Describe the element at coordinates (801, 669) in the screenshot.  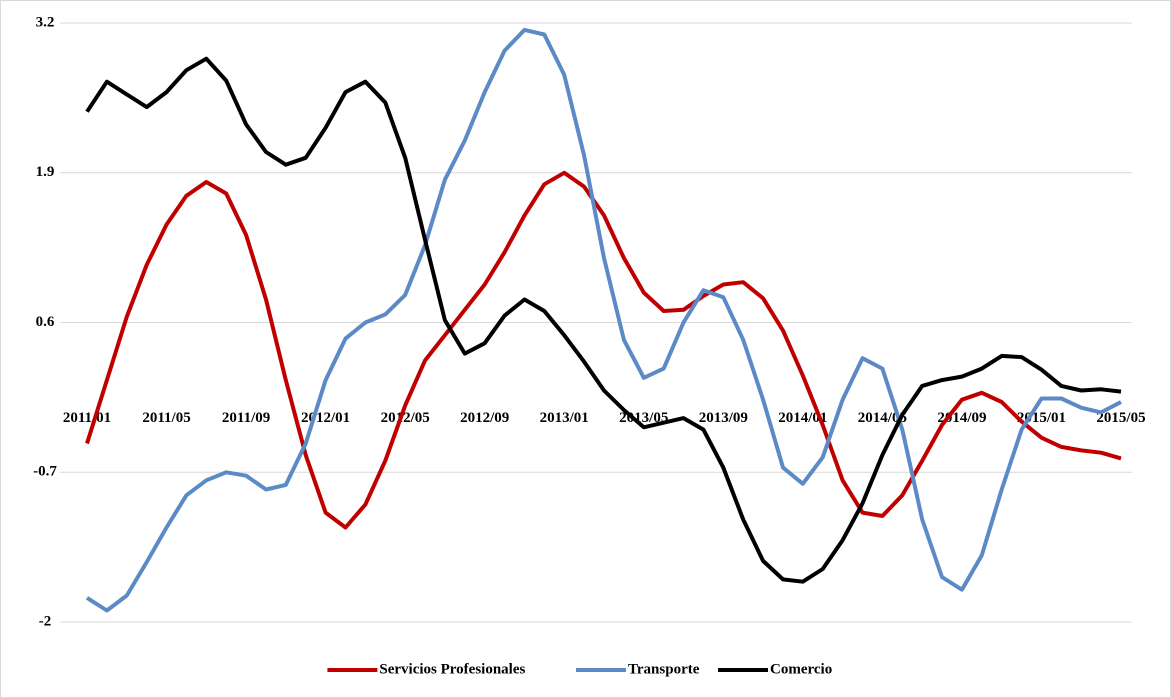
I see `legend-label: Comercio` at that location.